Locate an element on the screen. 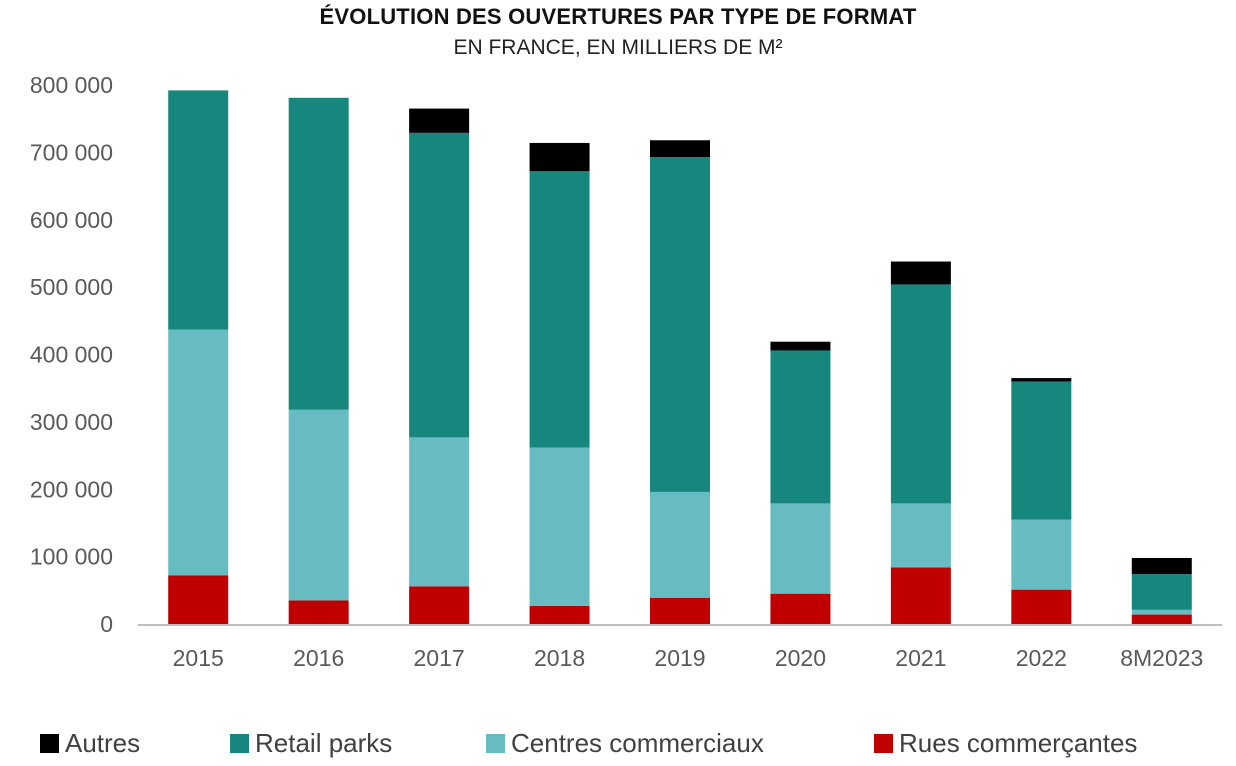 This screenshot has height=766, width=1236. y-tick-label: 200 000 is located at coordinates (71, 489).